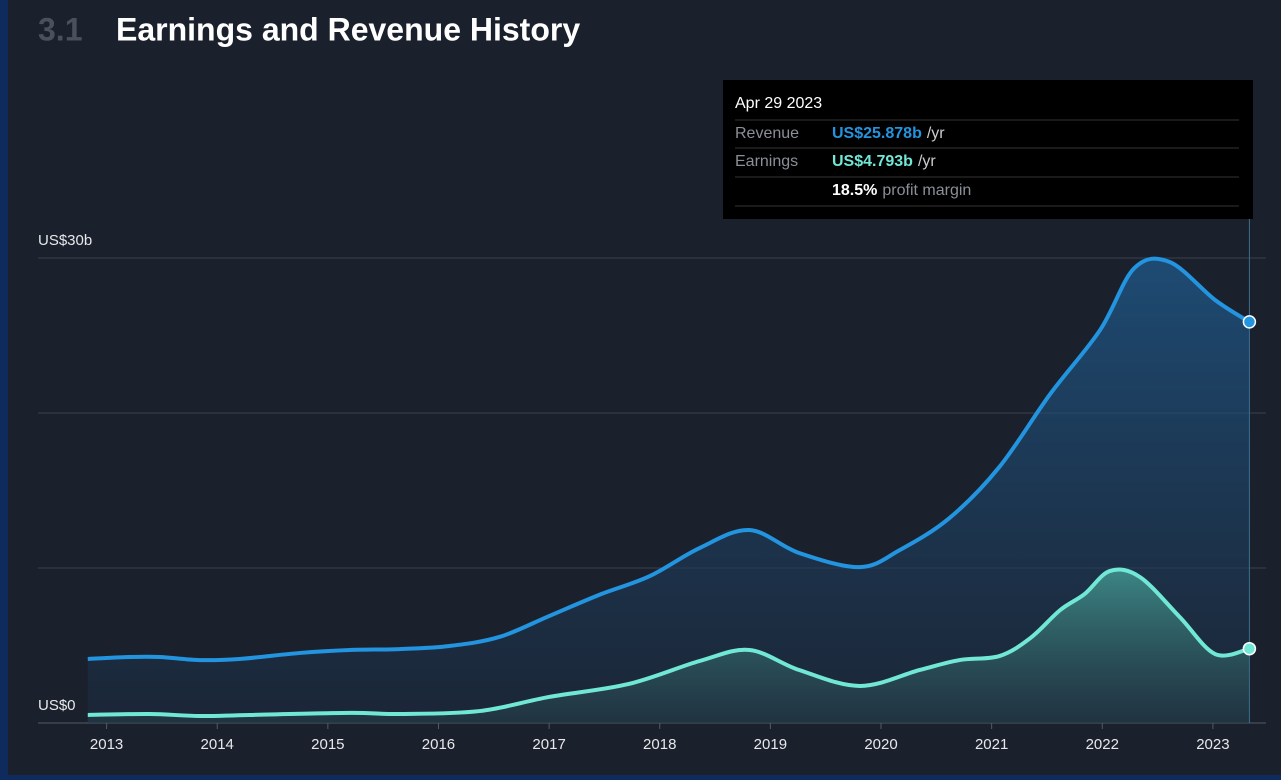  What do you see at coordinates (348, 29) in the screenshot?
I see `chart-title: Earnings and Revenue History` at bounding box center [348, 29].